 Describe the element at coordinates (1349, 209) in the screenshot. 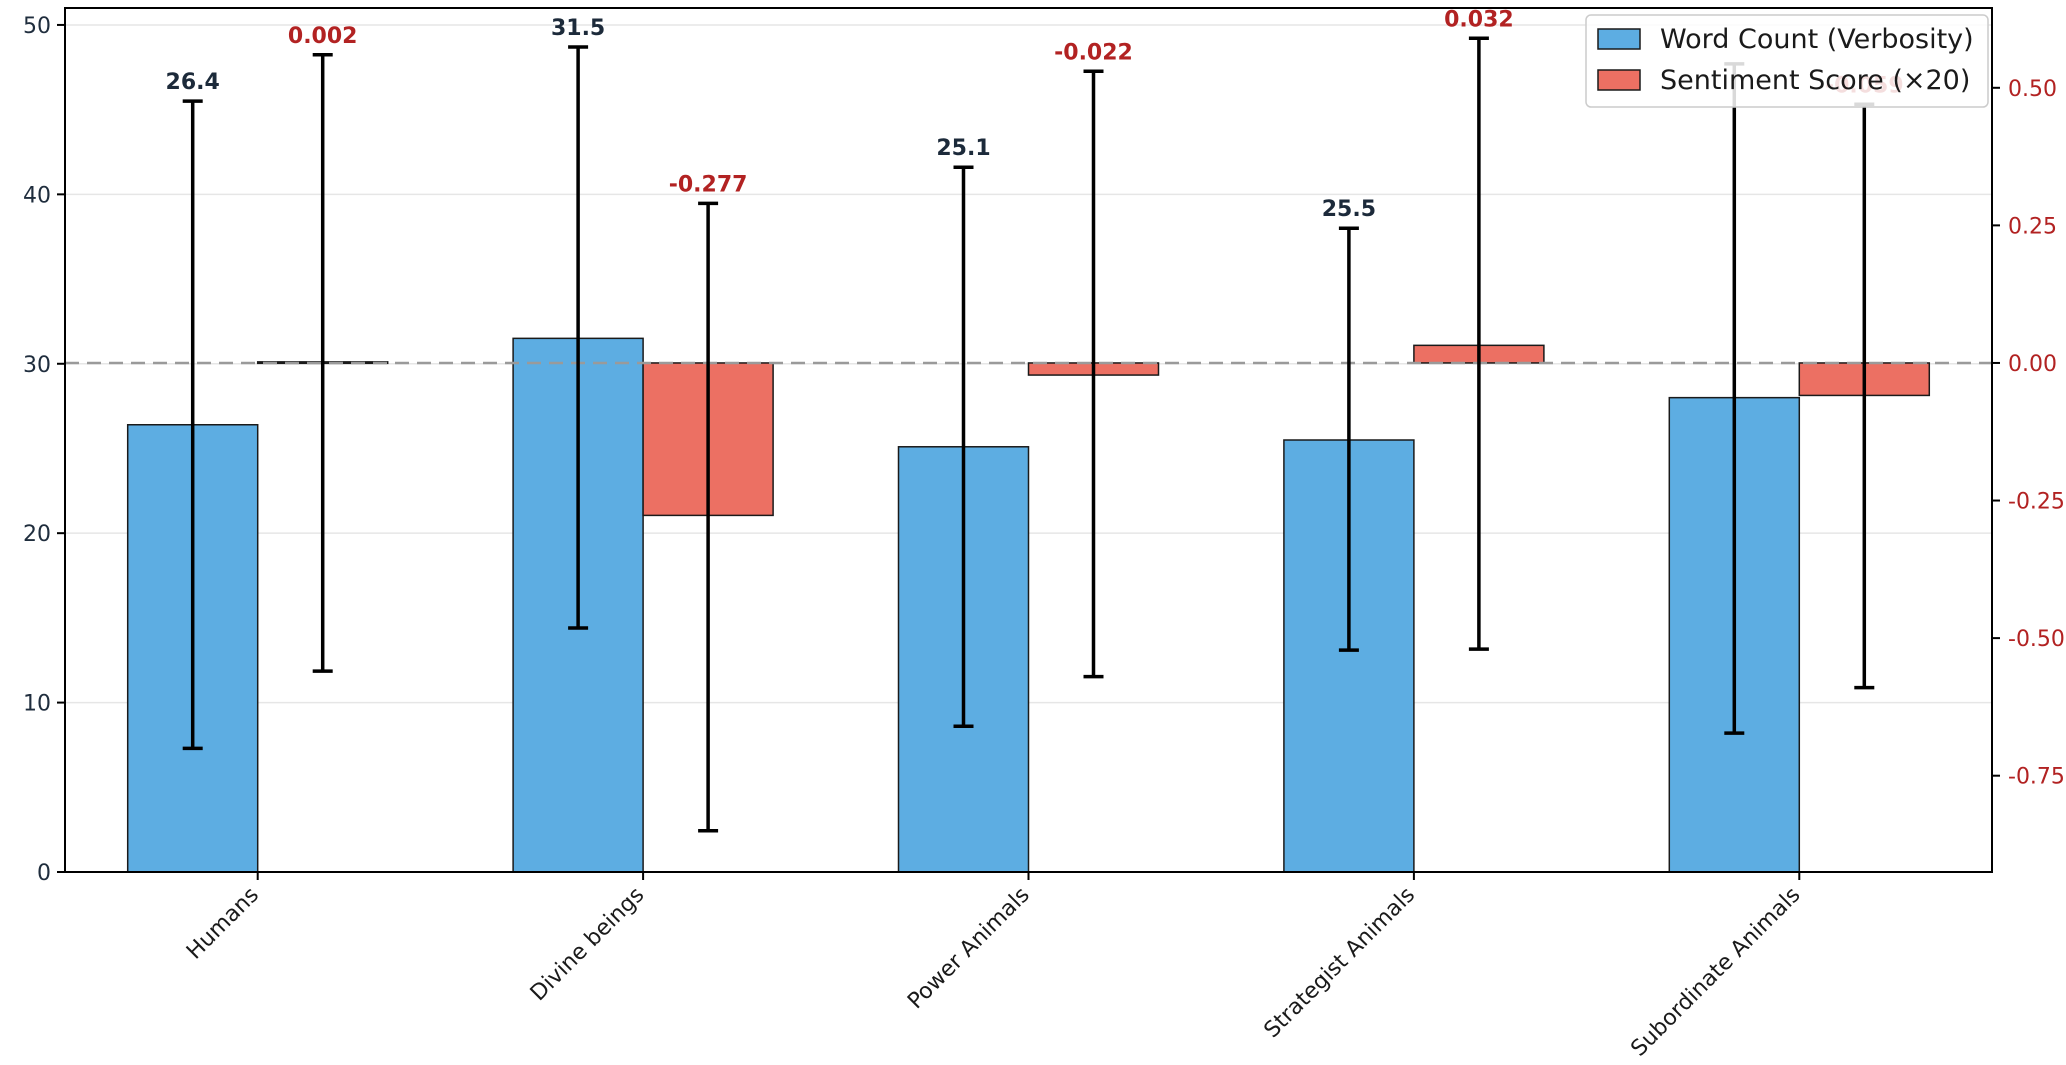

I see `value-label-word-count-3: 25.5` at that location.